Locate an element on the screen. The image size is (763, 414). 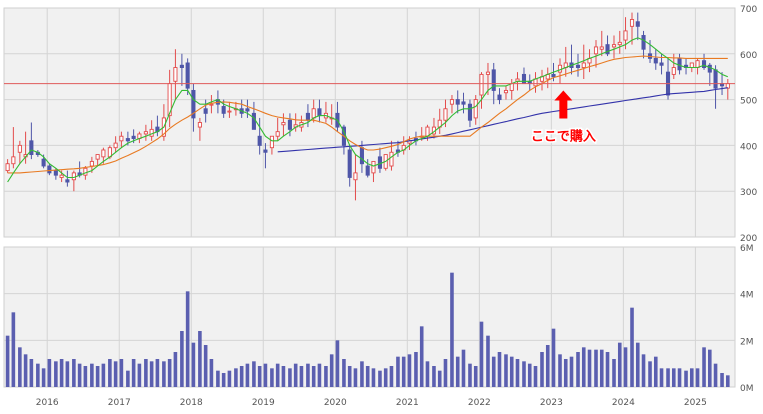
price-y-tick: 300 is located at coordinates (748, 193).